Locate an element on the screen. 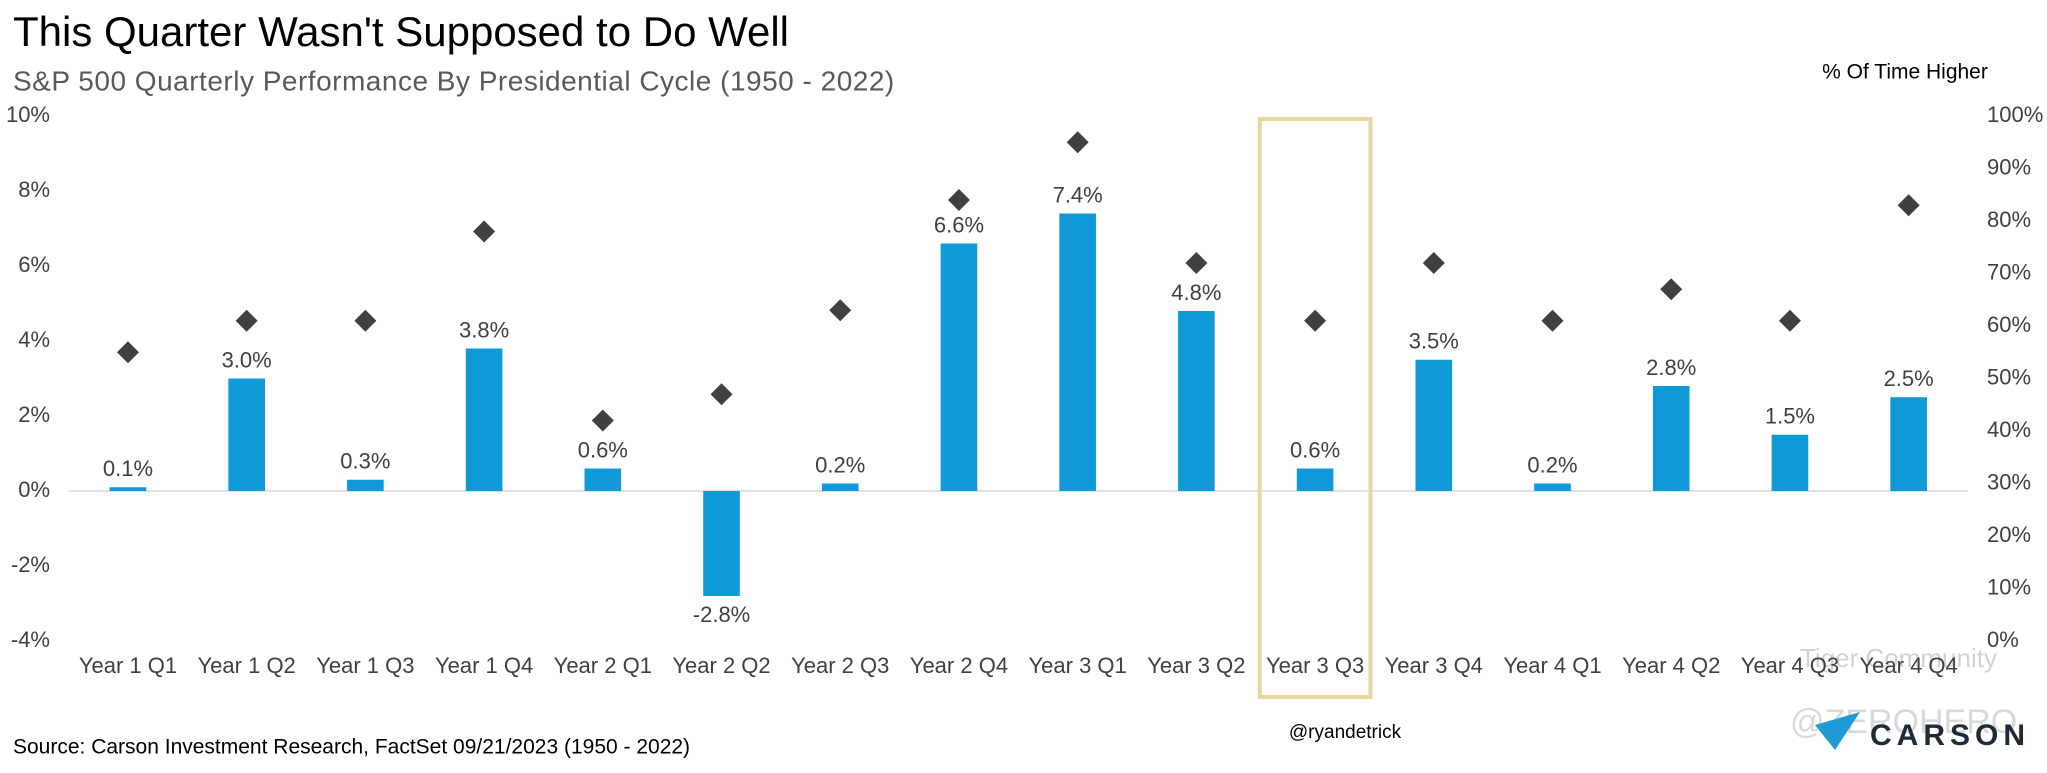 Image resolution: width=2047 pixels, height=773 pixels. data-label: 0.1% is located at coordinates (128, 468).